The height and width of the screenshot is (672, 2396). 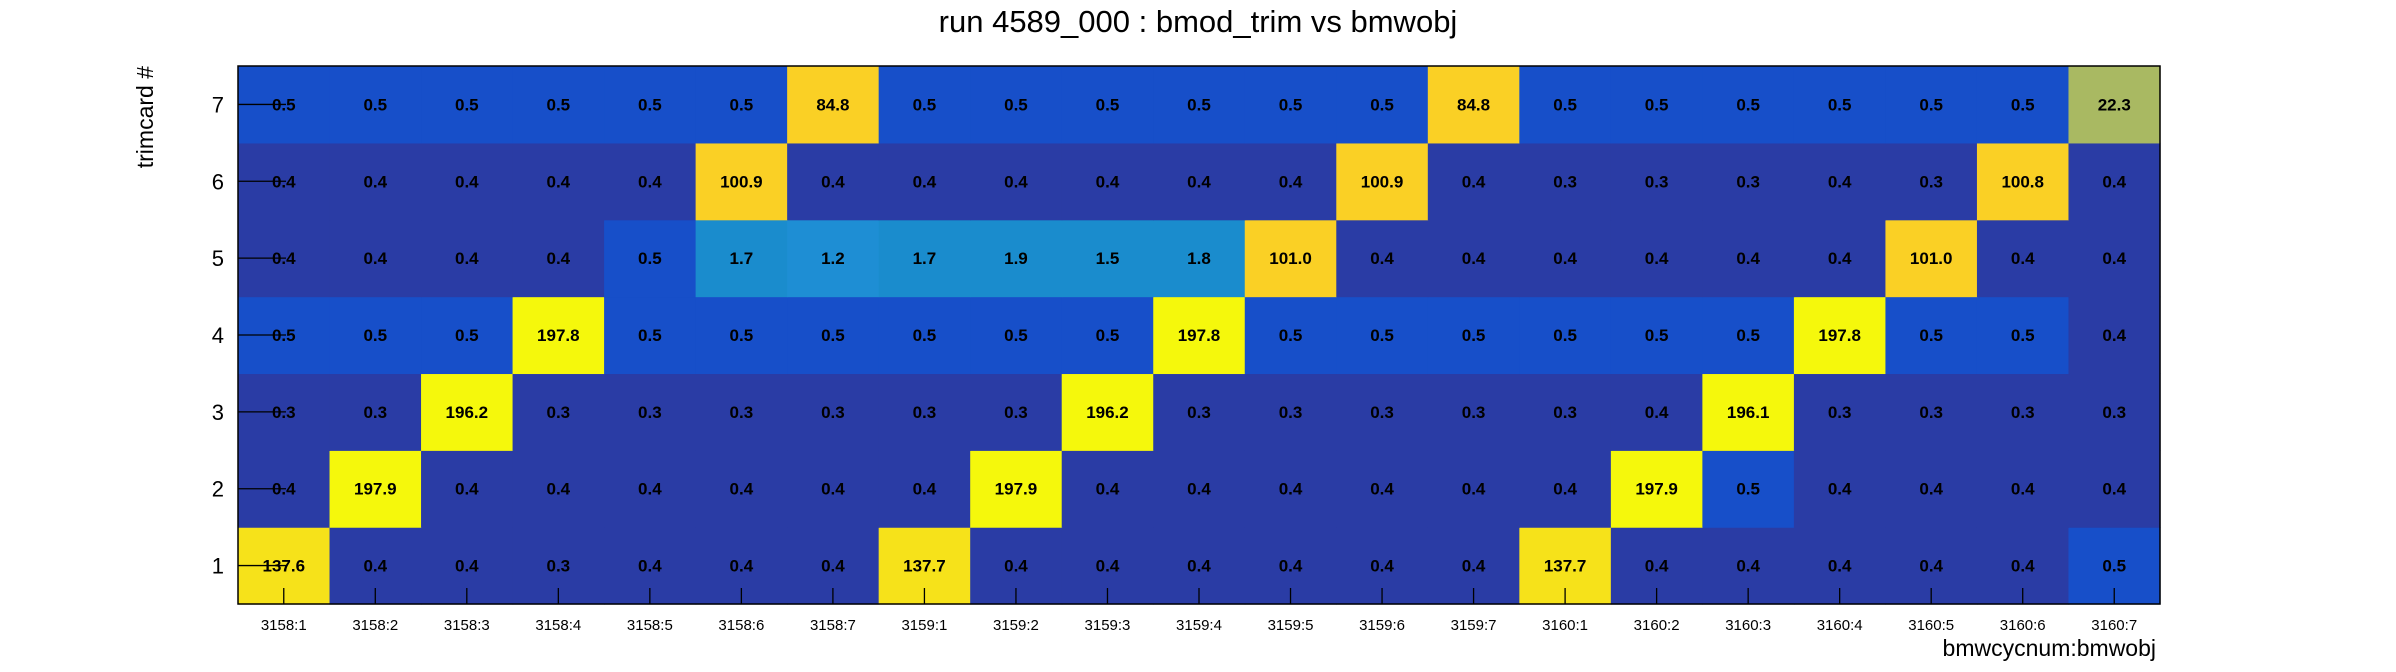 I want to click on cell-value-label: 197.9, so click(x=1016, y=489).